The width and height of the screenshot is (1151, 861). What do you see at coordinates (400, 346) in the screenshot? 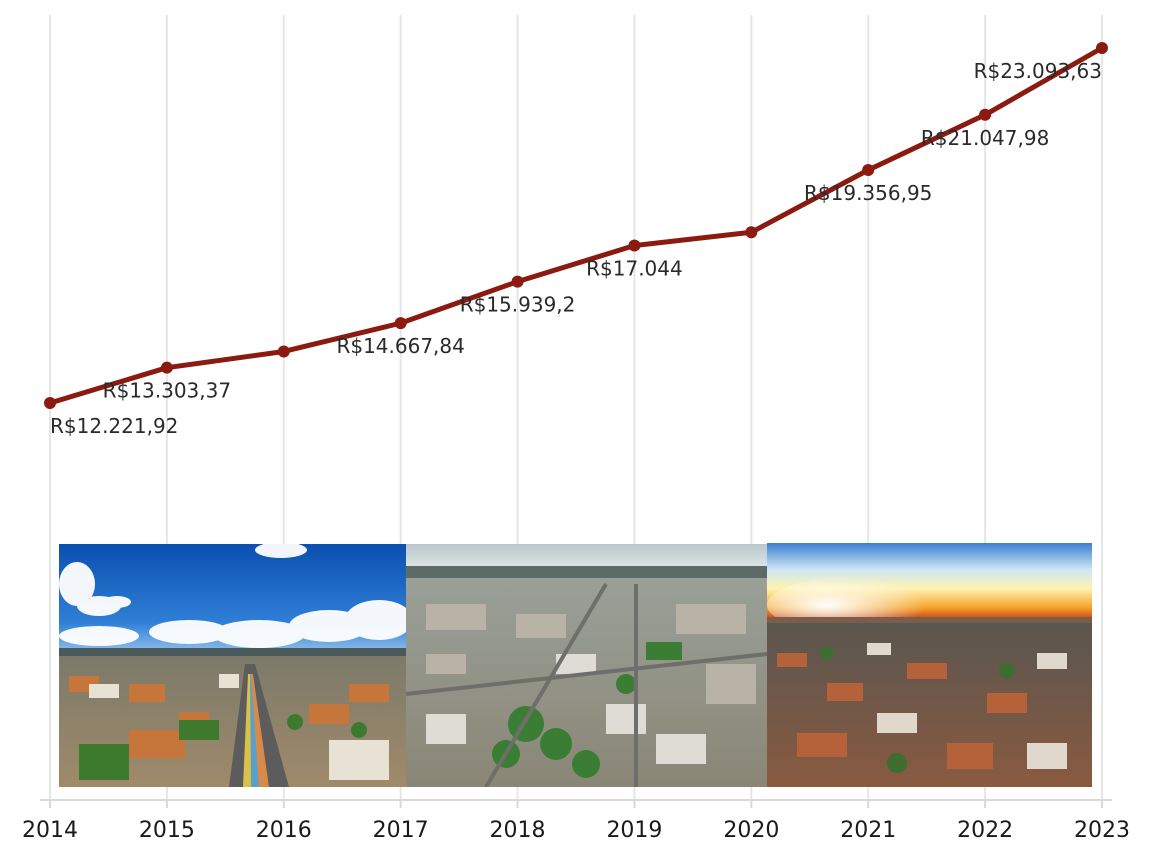
I see `data-label: R$14.667,84` at bounding box center [400, 346].